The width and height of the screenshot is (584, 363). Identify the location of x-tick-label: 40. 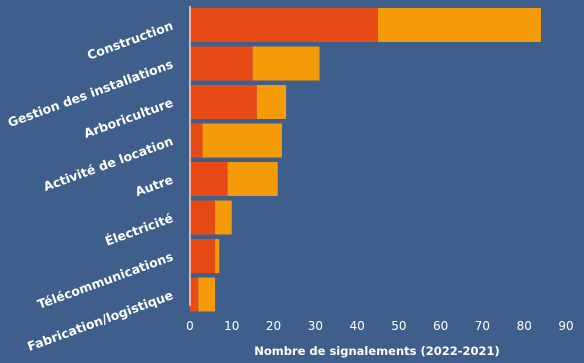
(356, 326).